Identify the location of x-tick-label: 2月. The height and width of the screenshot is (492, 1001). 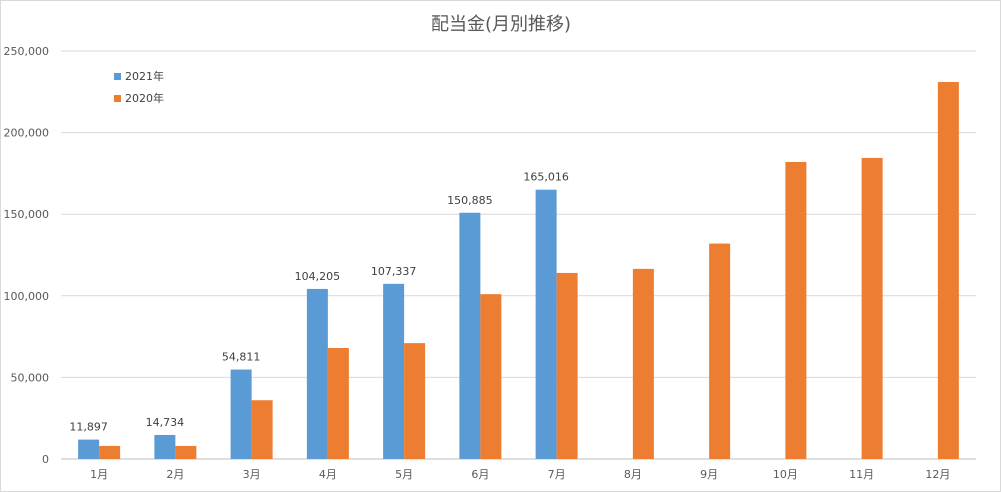
(175, 474).